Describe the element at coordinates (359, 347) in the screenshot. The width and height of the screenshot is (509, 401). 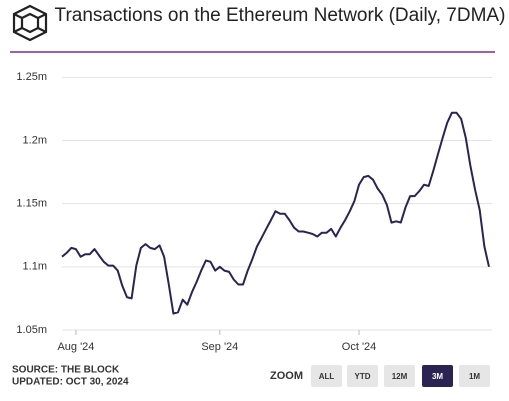
I see `x-tick-label: Oct '24` at that location.